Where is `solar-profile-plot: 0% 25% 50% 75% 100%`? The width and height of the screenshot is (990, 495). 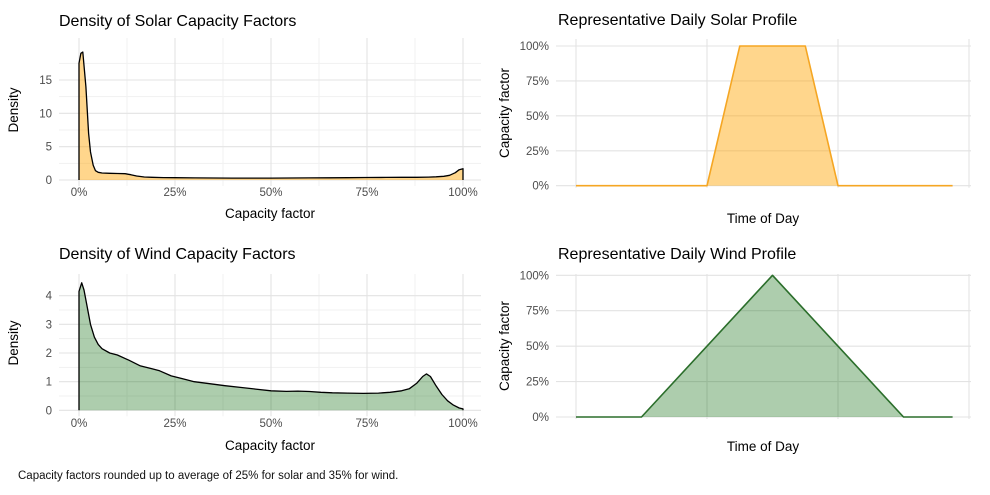 solar-profile-plot: 0% 25% 50% 75% 100% is located at coordinates (745, 116).